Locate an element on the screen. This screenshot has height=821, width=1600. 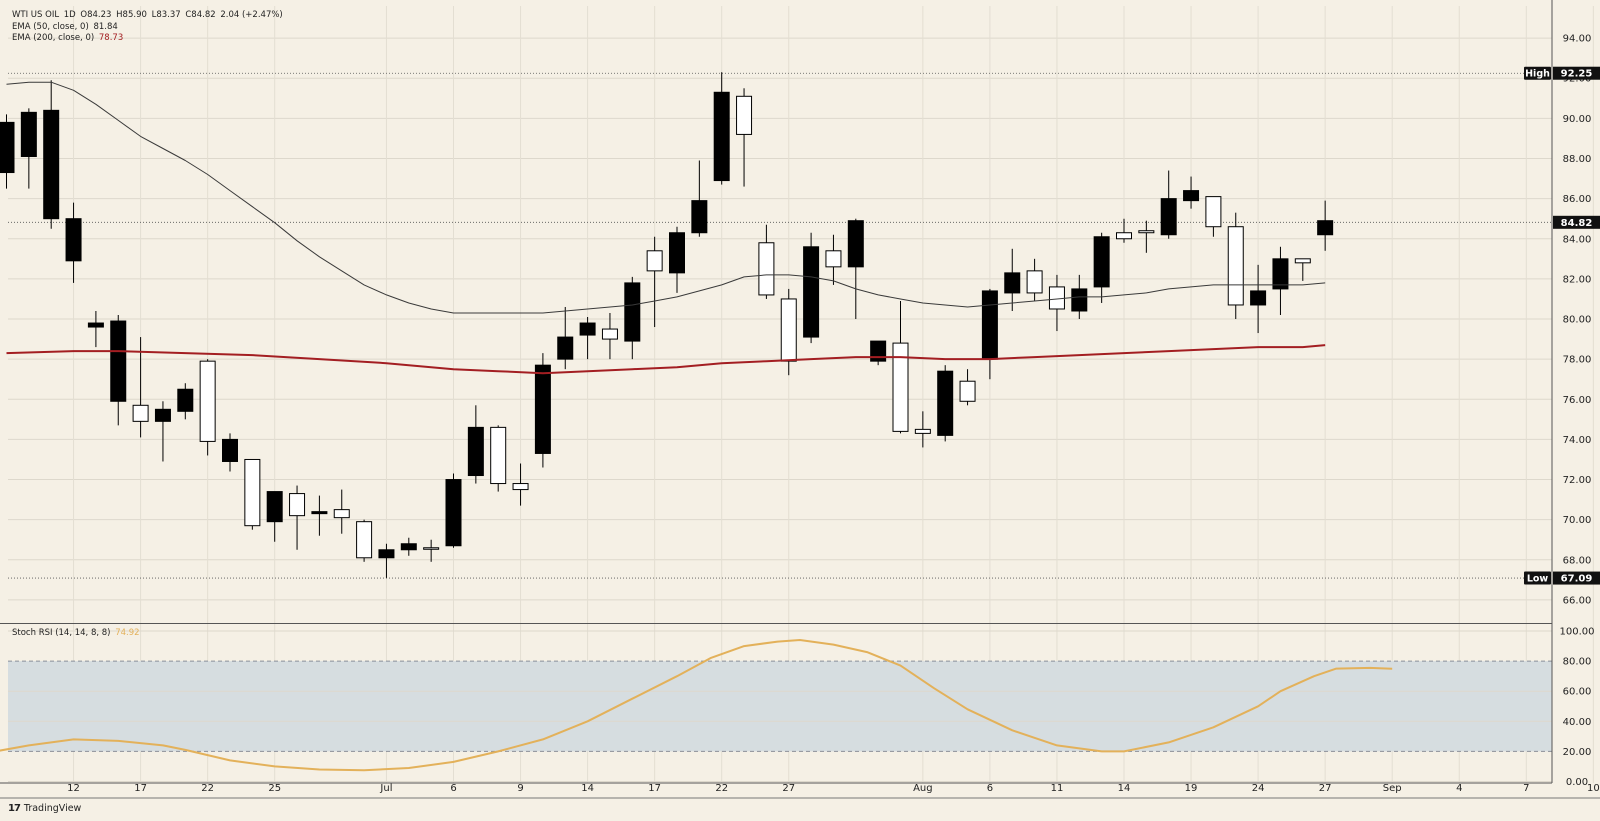
time-tick-label: 25 is located at coordinates (274, 788).